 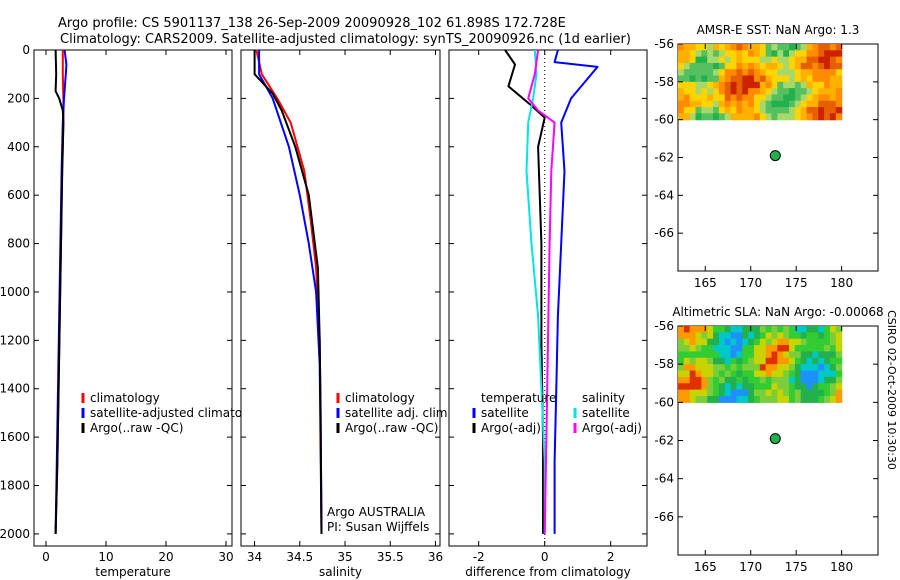 What do you see at coordinates (505, 413) in the screenshot?
I see `legend-label: satellite` at bounding box center [505, 413].